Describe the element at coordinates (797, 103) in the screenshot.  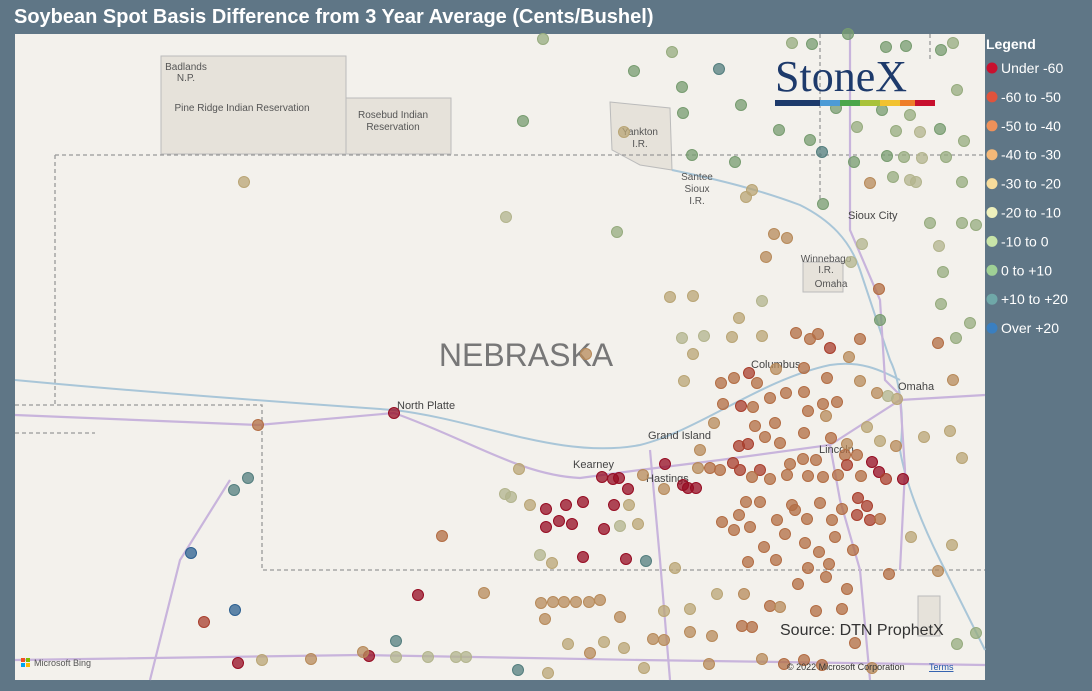
I see `logo-bar` at that location.